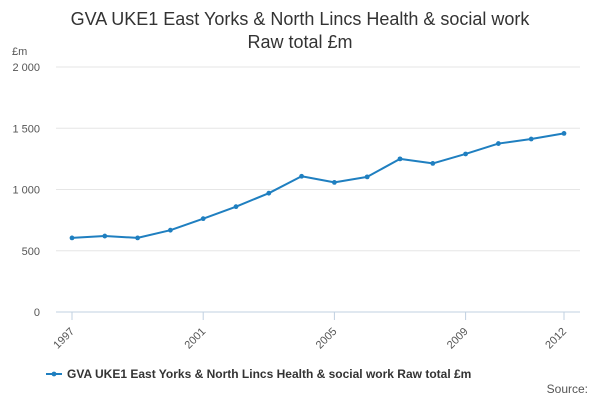  What do you see at coordinates (54, 374) in the screenshot?
I see `legend-marker` at bounding box center [54, 374].